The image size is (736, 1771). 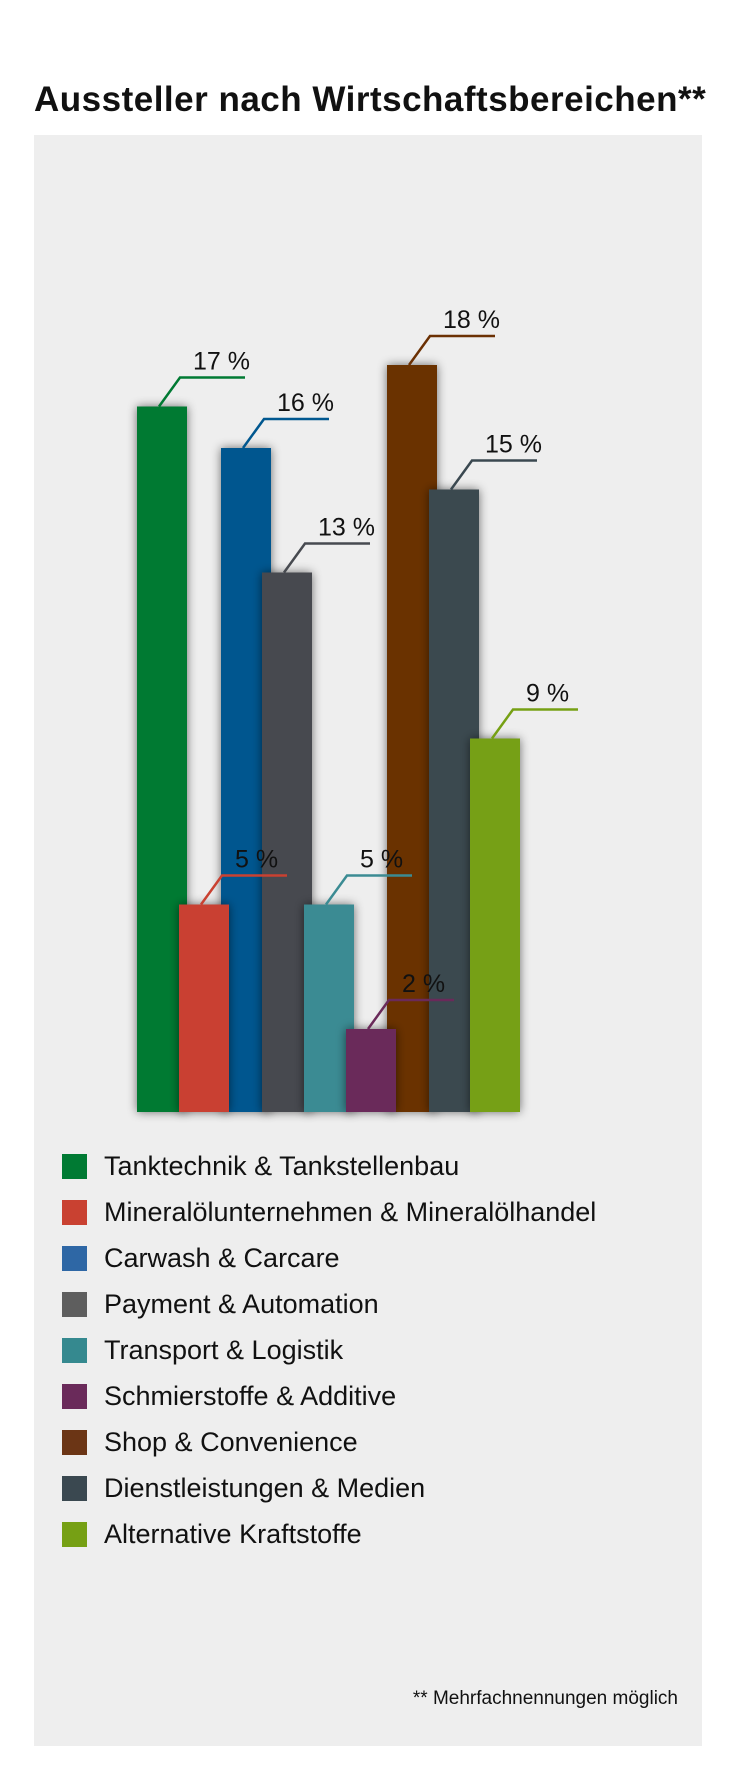 I want to click on value-label-2: 5 %, so click(x=256, y=860).